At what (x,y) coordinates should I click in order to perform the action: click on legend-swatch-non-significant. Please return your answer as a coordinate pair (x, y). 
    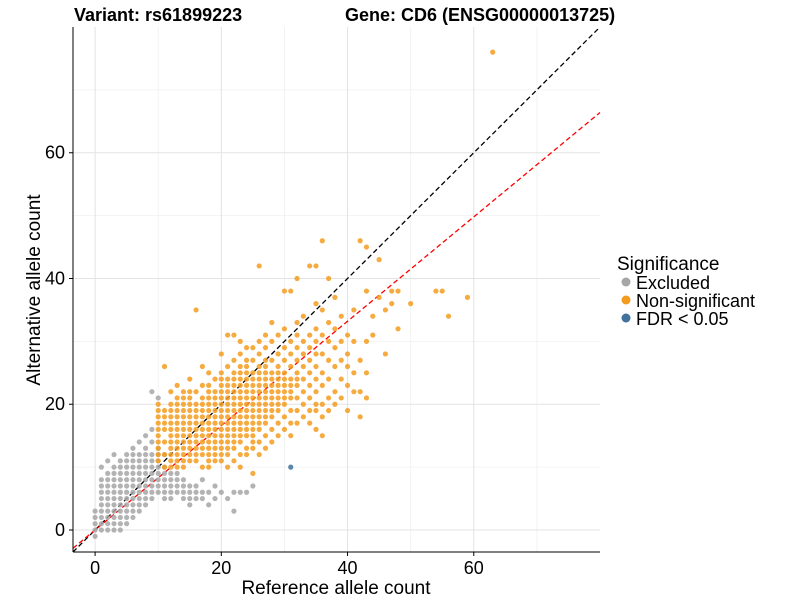
    Looking at the image, I should click on (626, 300).